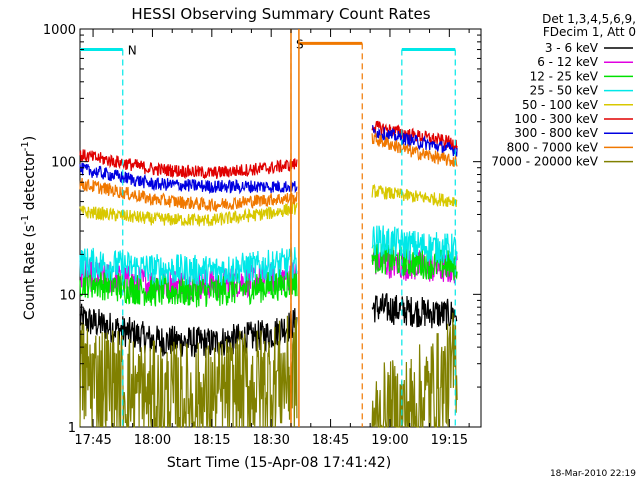 This screenshot has width=640, height=480. I want to click on x-tick-label: 18:00, so click(152, 440).